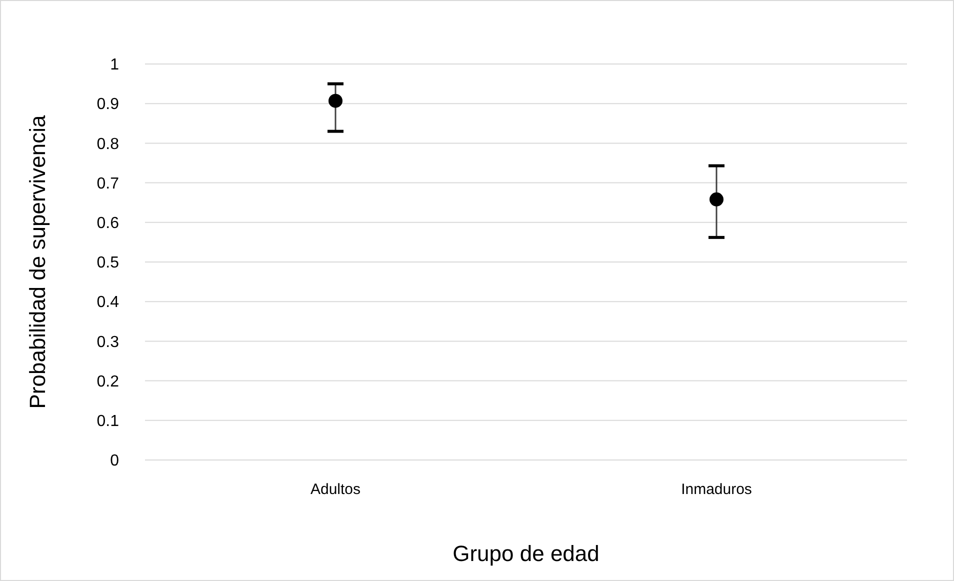 The image size is (954, 581). What do you see at coordinates (526, 553) in the screenshot?
I see `x-axis-title: Grupo de edad` at bounding box center [526, 553].